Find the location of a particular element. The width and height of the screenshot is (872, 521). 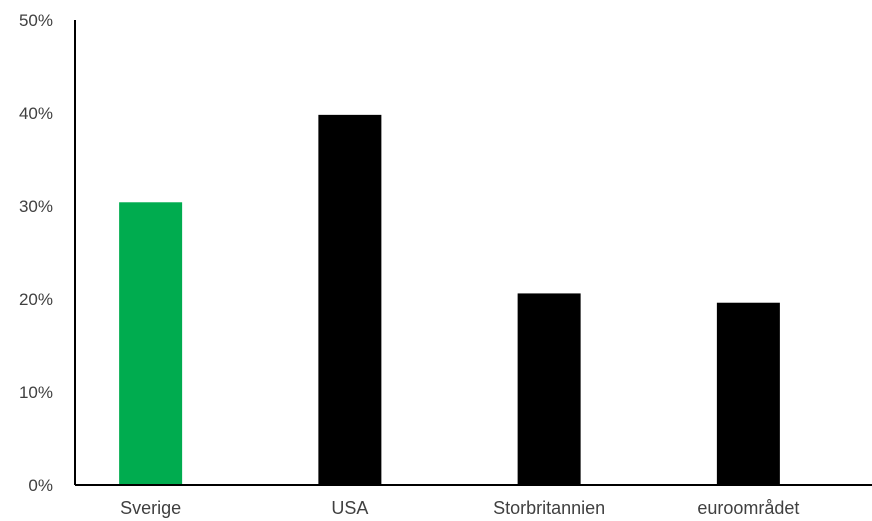

x-category-label: Storbritannien is located at coordinates (549, 508).